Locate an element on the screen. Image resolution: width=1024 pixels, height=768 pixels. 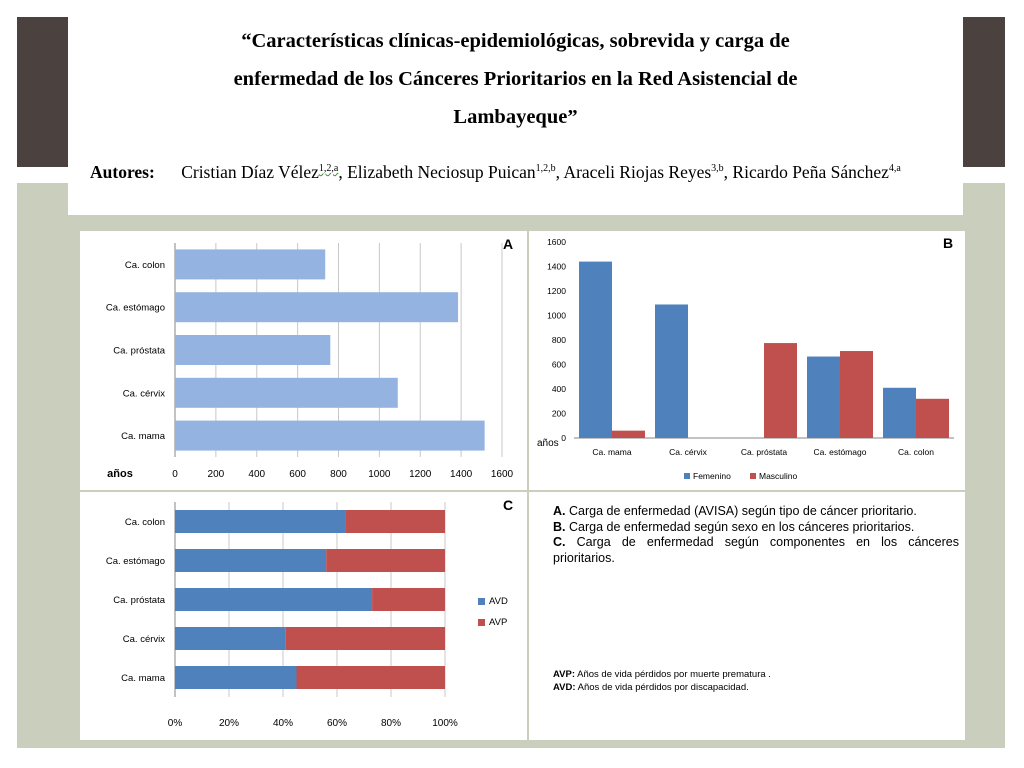
tick-label: 600 is located at coordinates (559, 365).